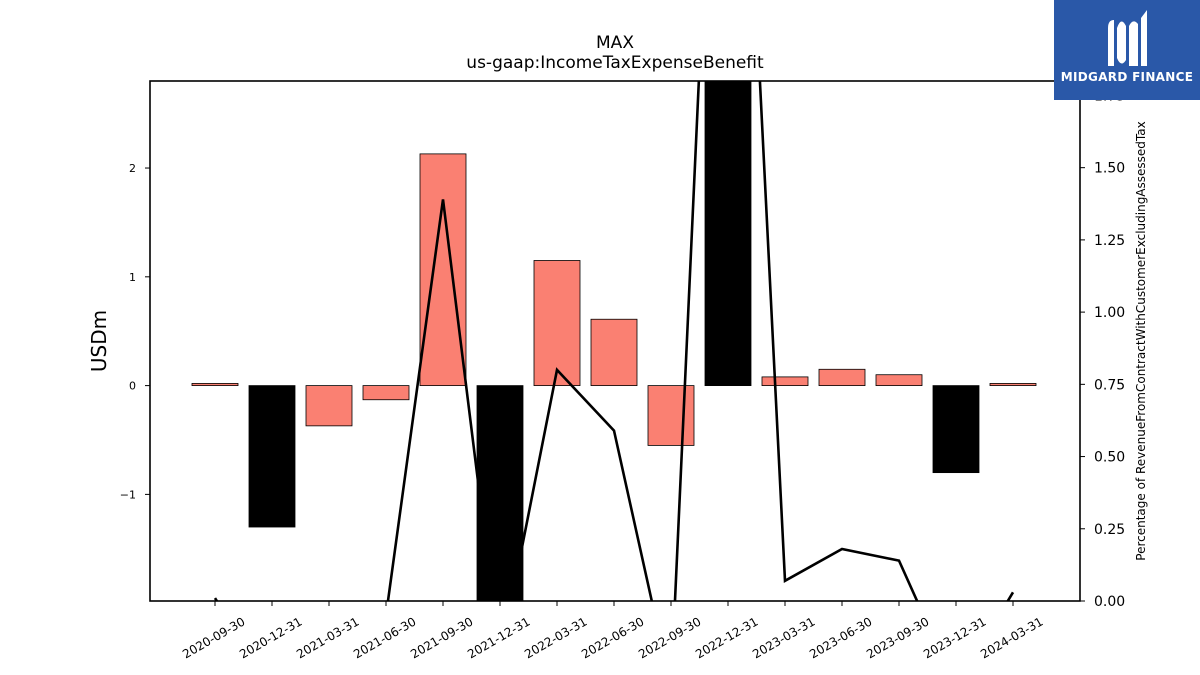 Image resolution: width=1200 pixels, height=675 pixels. Describe the element at coordinates (897, 637) in the screenshot. I see `x-tick-label: 2023-09-30` at that location.